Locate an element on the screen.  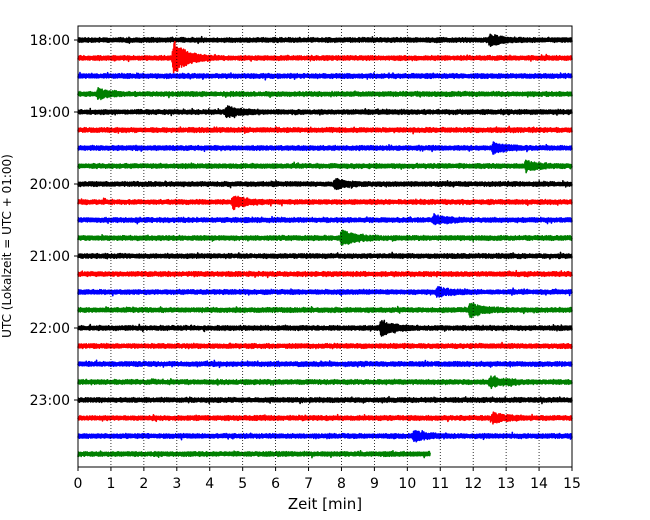
x-tick-label-2: 2 is located at coordinates (143, 484).